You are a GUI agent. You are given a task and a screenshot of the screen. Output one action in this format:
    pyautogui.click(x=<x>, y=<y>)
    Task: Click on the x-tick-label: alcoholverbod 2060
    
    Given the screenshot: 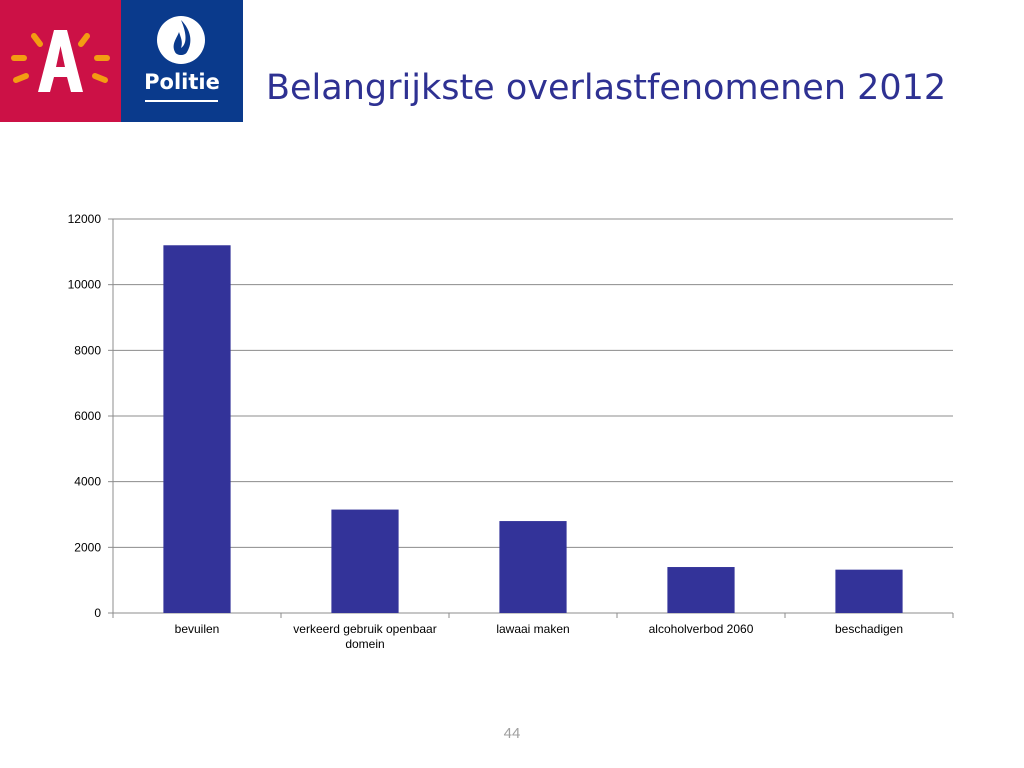 What is the action you would take?
    pyautogui.click(x=701, y=629)
    